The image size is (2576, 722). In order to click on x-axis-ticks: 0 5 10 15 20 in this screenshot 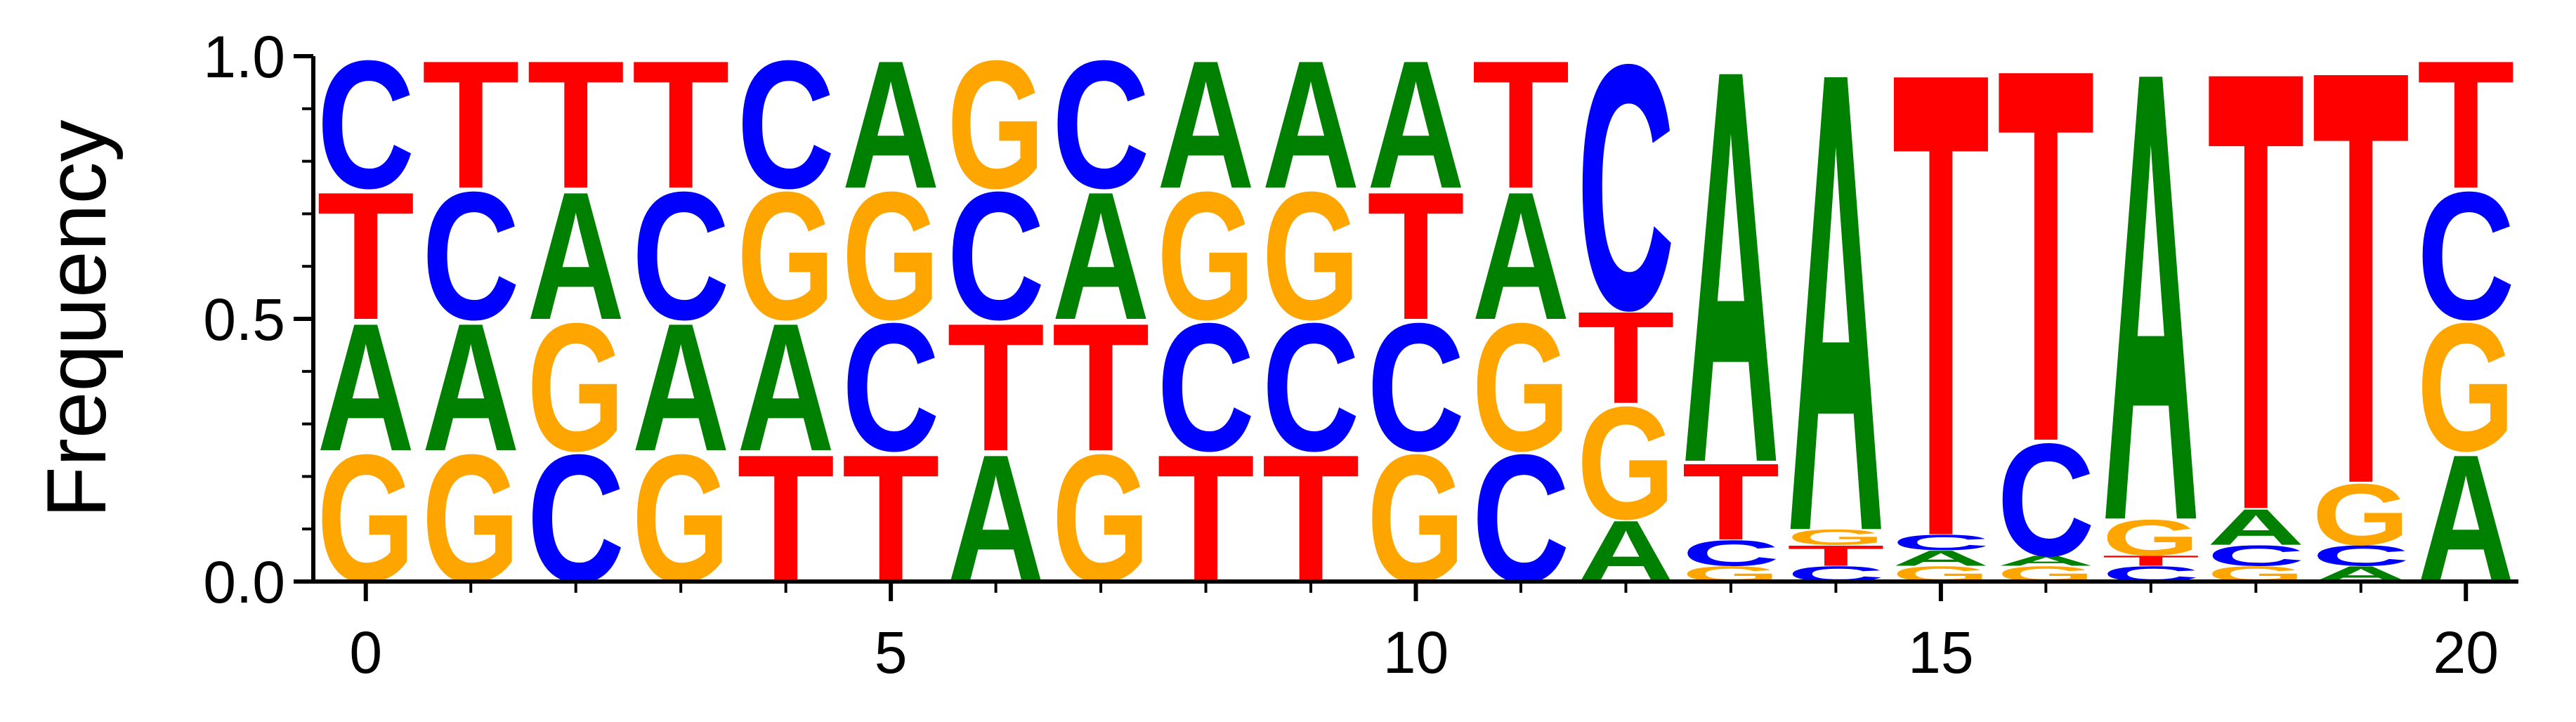, I will do `click(1424, 633)`.